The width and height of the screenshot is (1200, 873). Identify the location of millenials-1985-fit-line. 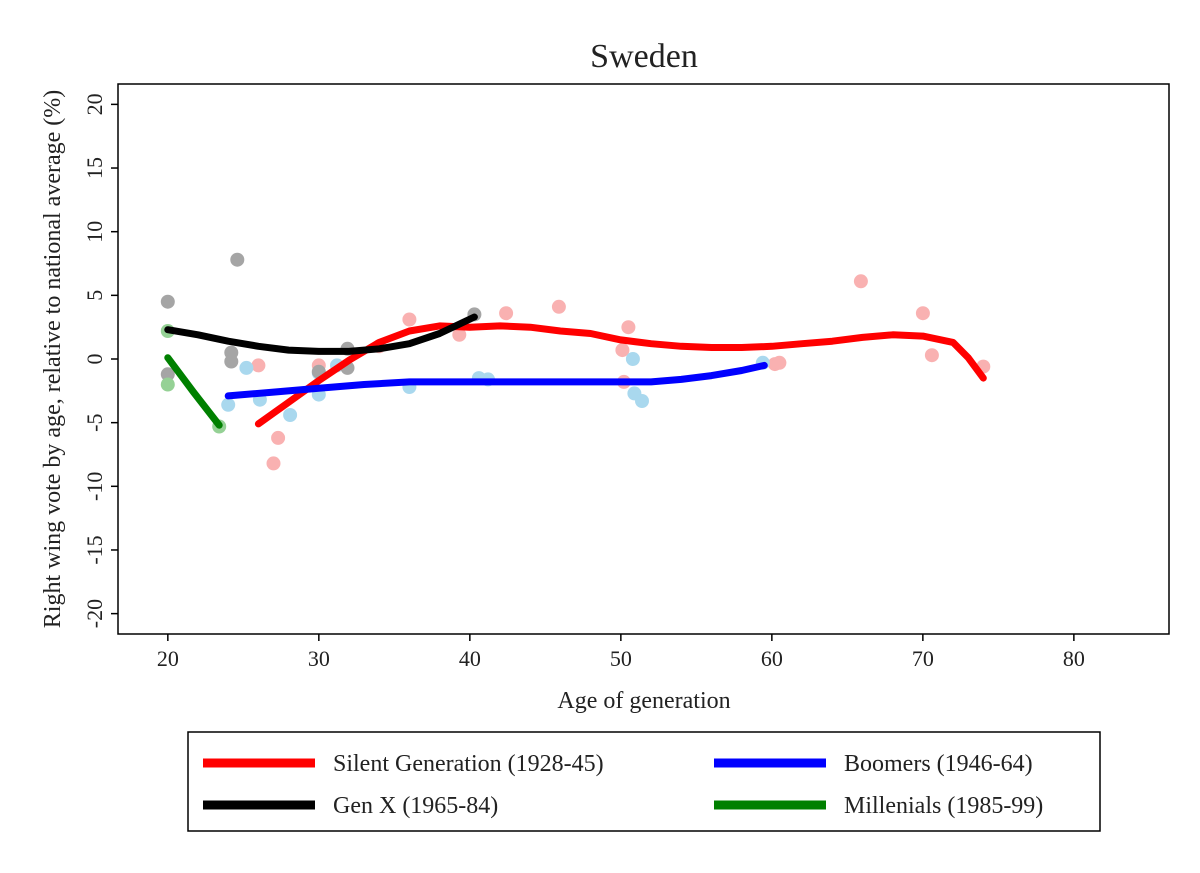
(193, 391).